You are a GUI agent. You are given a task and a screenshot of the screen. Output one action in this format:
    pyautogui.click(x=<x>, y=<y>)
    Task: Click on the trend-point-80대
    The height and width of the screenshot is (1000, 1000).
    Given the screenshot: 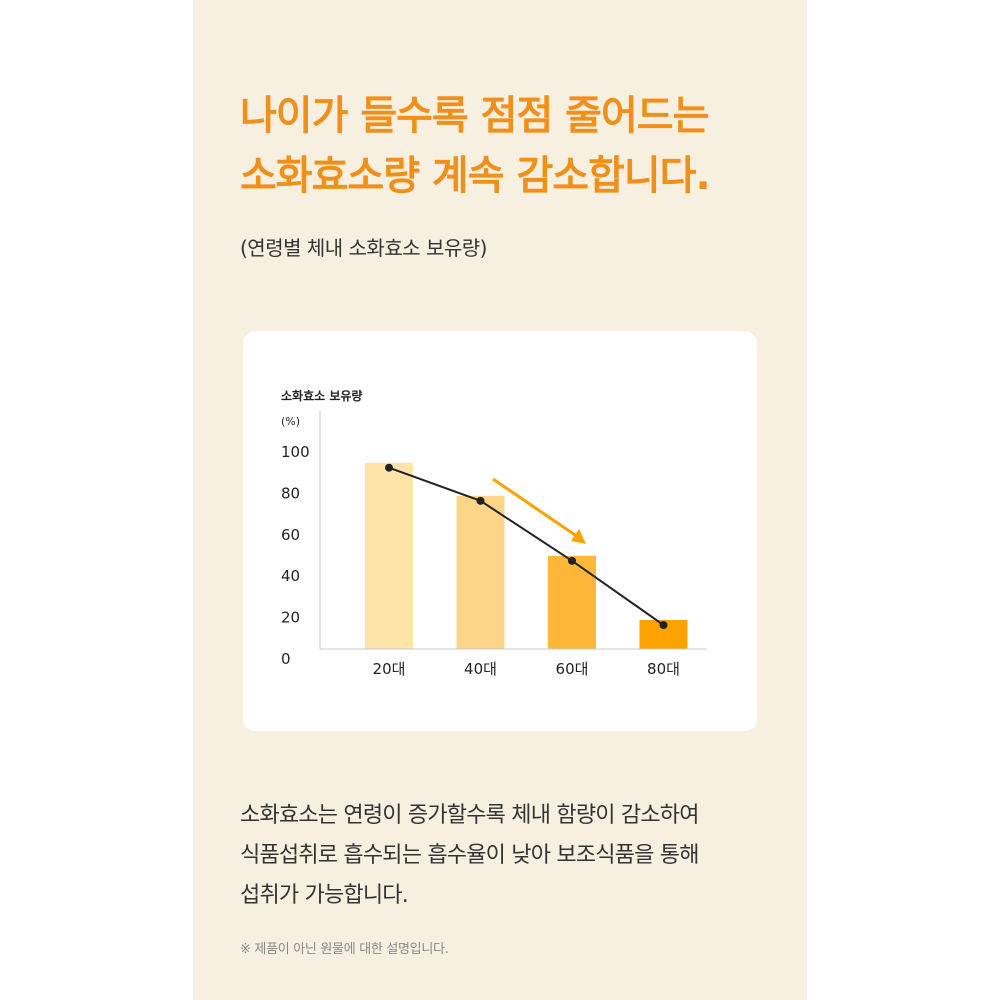 What is the action you would take?
    pyautogui.click(x=663, y=625)
    